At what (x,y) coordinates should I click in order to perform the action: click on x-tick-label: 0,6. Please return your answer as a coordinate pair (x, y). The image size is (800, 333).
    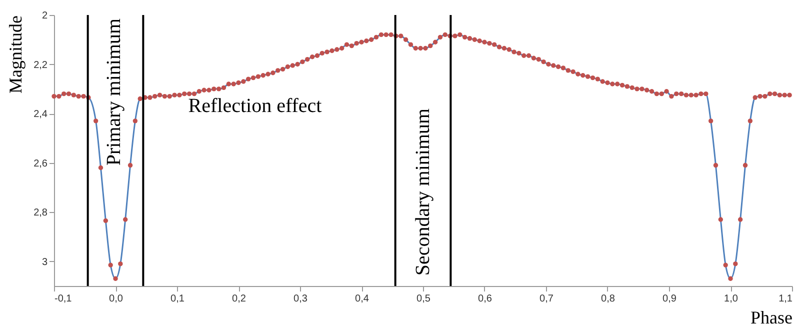
    Looking at the image, I should click on (485, 299).